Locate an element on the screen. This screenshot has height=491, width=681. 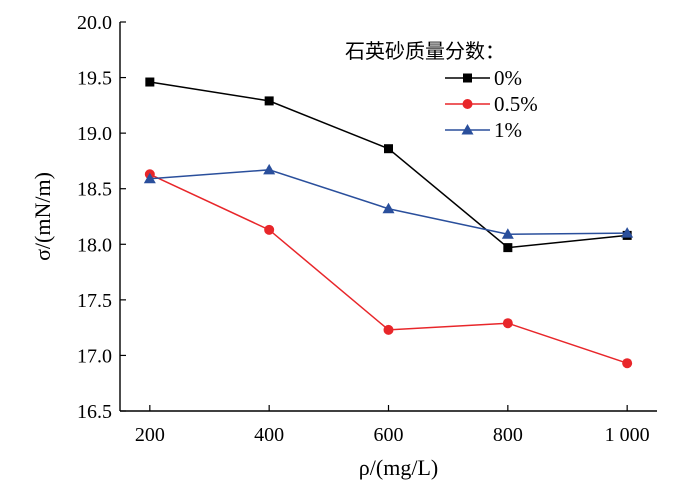
y-tick-label: 20.0 is located at coordinates (94, 23).